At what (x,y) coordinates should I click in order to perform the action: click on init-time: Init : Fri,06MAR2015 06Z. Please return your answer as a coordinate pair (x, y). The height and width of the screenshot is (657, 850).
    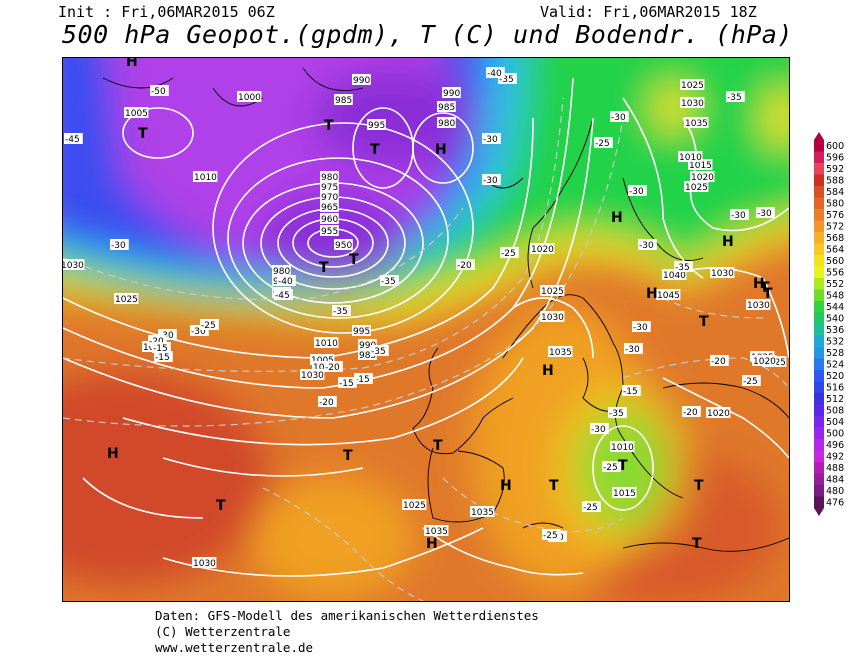
    Looking at the image, I should click on (166, 12).